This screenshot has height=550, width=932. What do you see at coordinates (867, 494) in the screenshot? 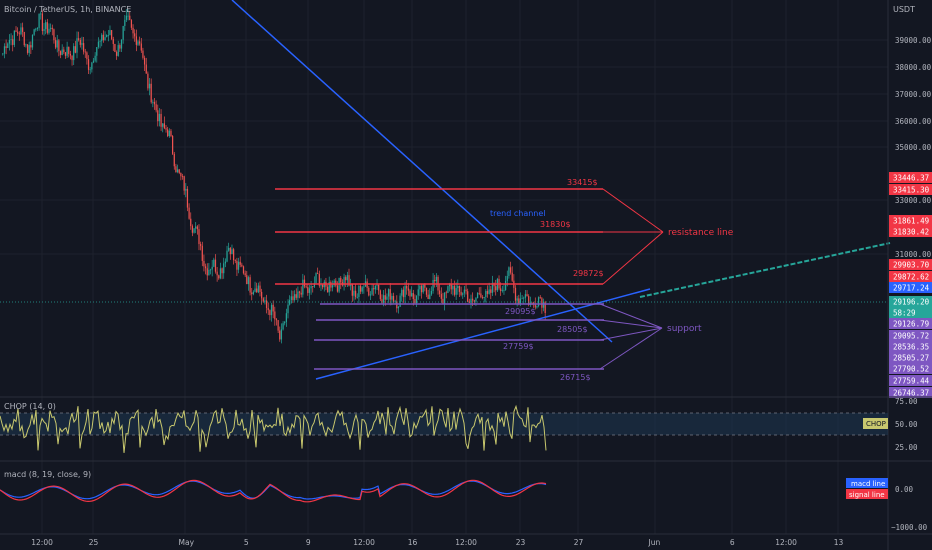
I see `signal-legend-box` at bounding box center [867, 494].